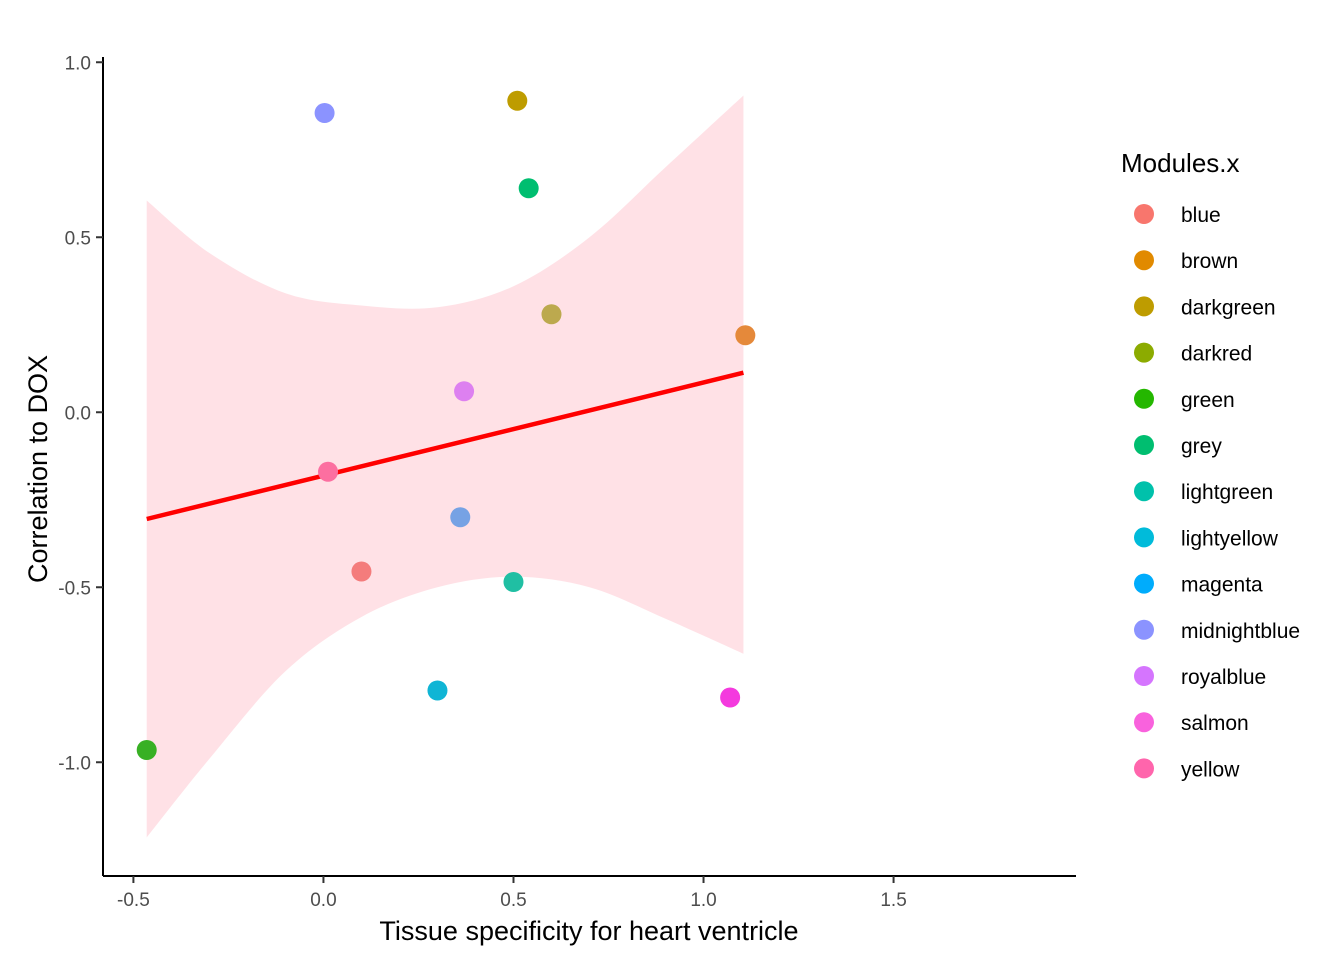  Describe the element at coordinates (1223, 677) in the screenshot. I see `legend-label: royalblue` at that location.